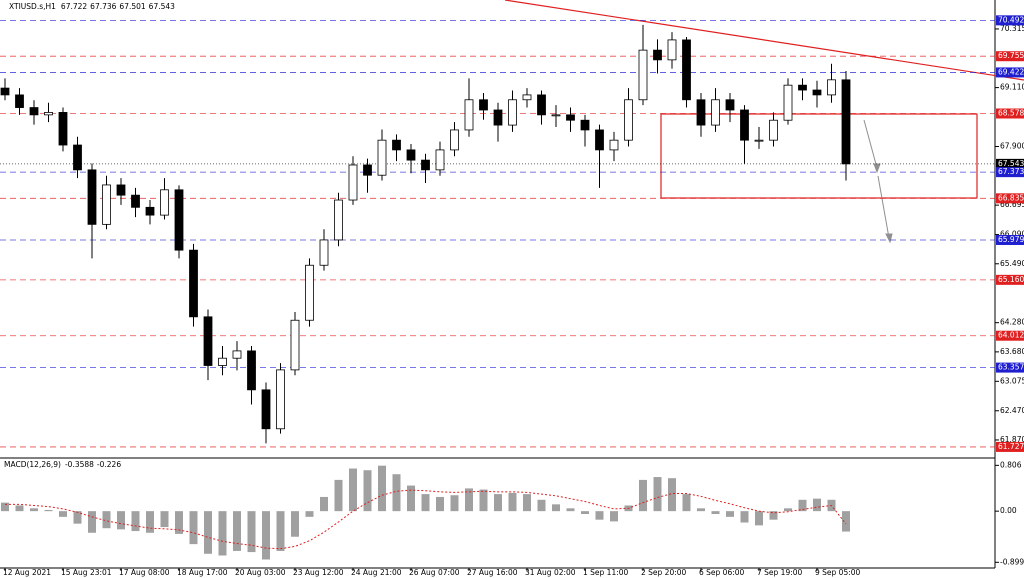 This screenshot has width=1024, height=578. I want to click on x-tick-label: 12 Aug 2021, so click(27, 572).